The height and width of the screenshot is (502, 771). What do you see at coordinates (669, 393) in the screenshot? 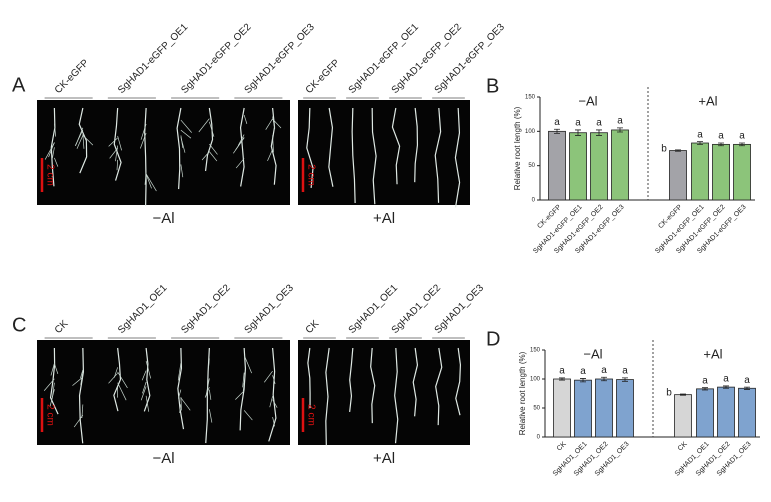
I see `significance-letter: b` at bounding box center [669, 393].